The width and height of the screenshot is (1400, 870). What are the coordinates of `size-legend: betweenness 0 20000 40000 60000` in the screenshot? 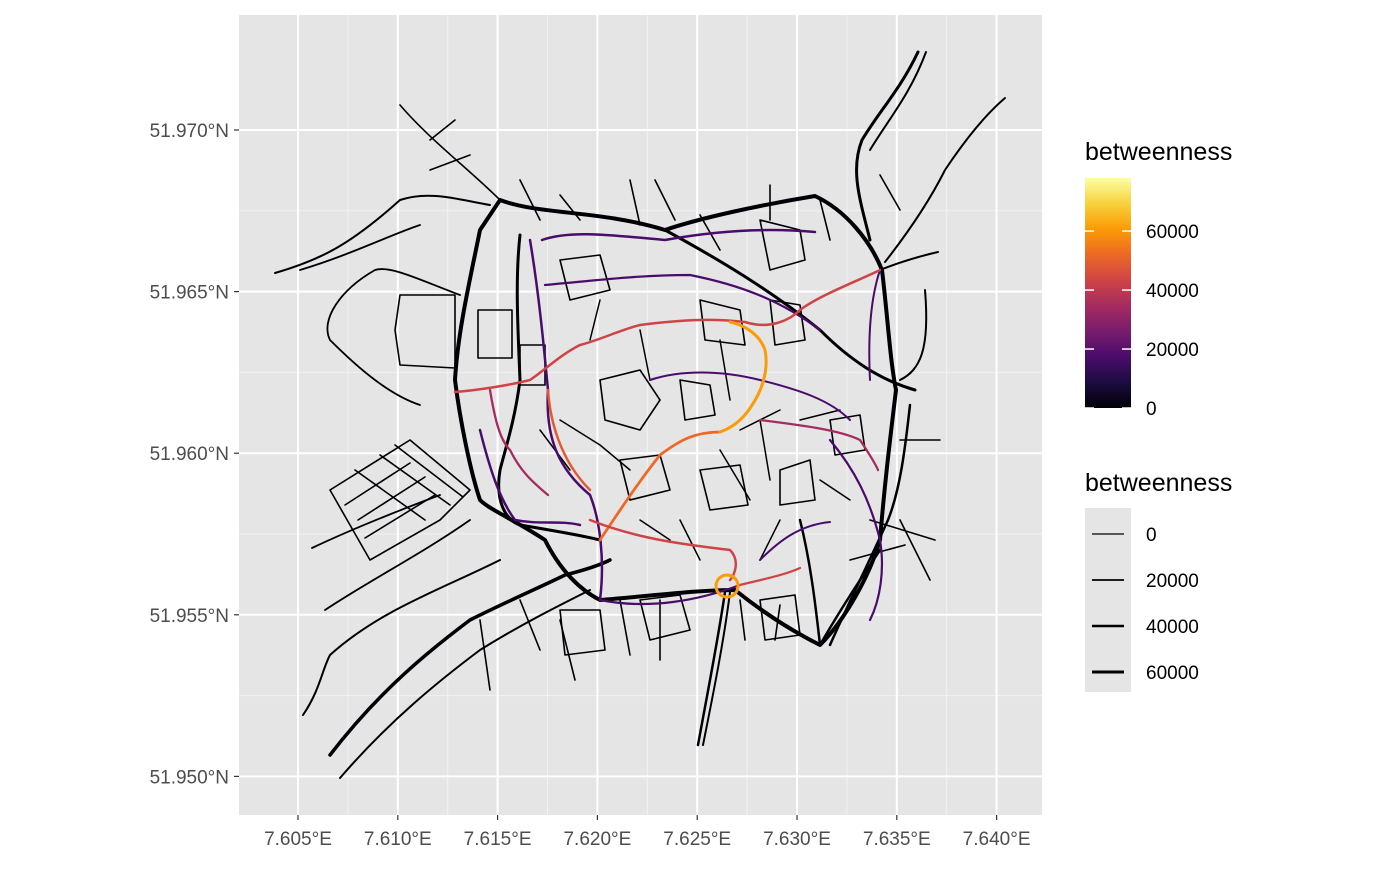 It's located at (1158, 580).